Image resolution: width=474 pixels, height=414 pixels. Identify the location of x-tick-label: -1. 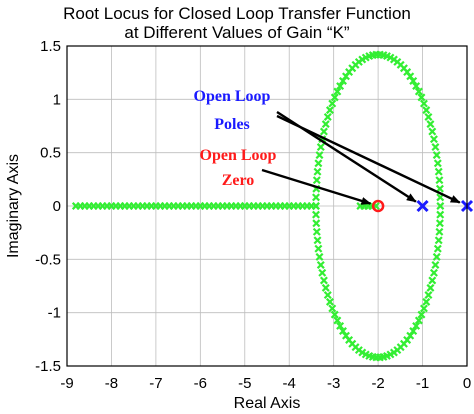
(422, 383).